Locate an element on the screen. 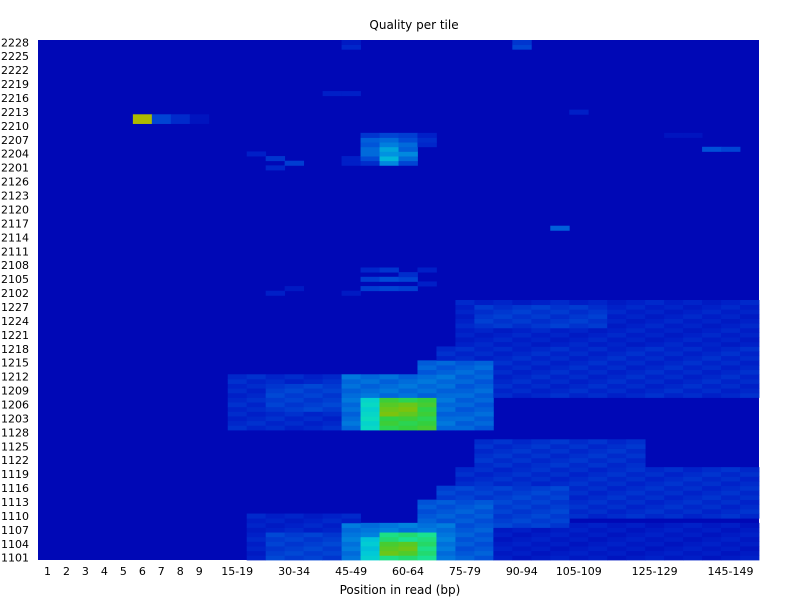 The width and height of the screenshot is (800, 600). y-tick-label: 2102 is located at coordinates (15, 293).